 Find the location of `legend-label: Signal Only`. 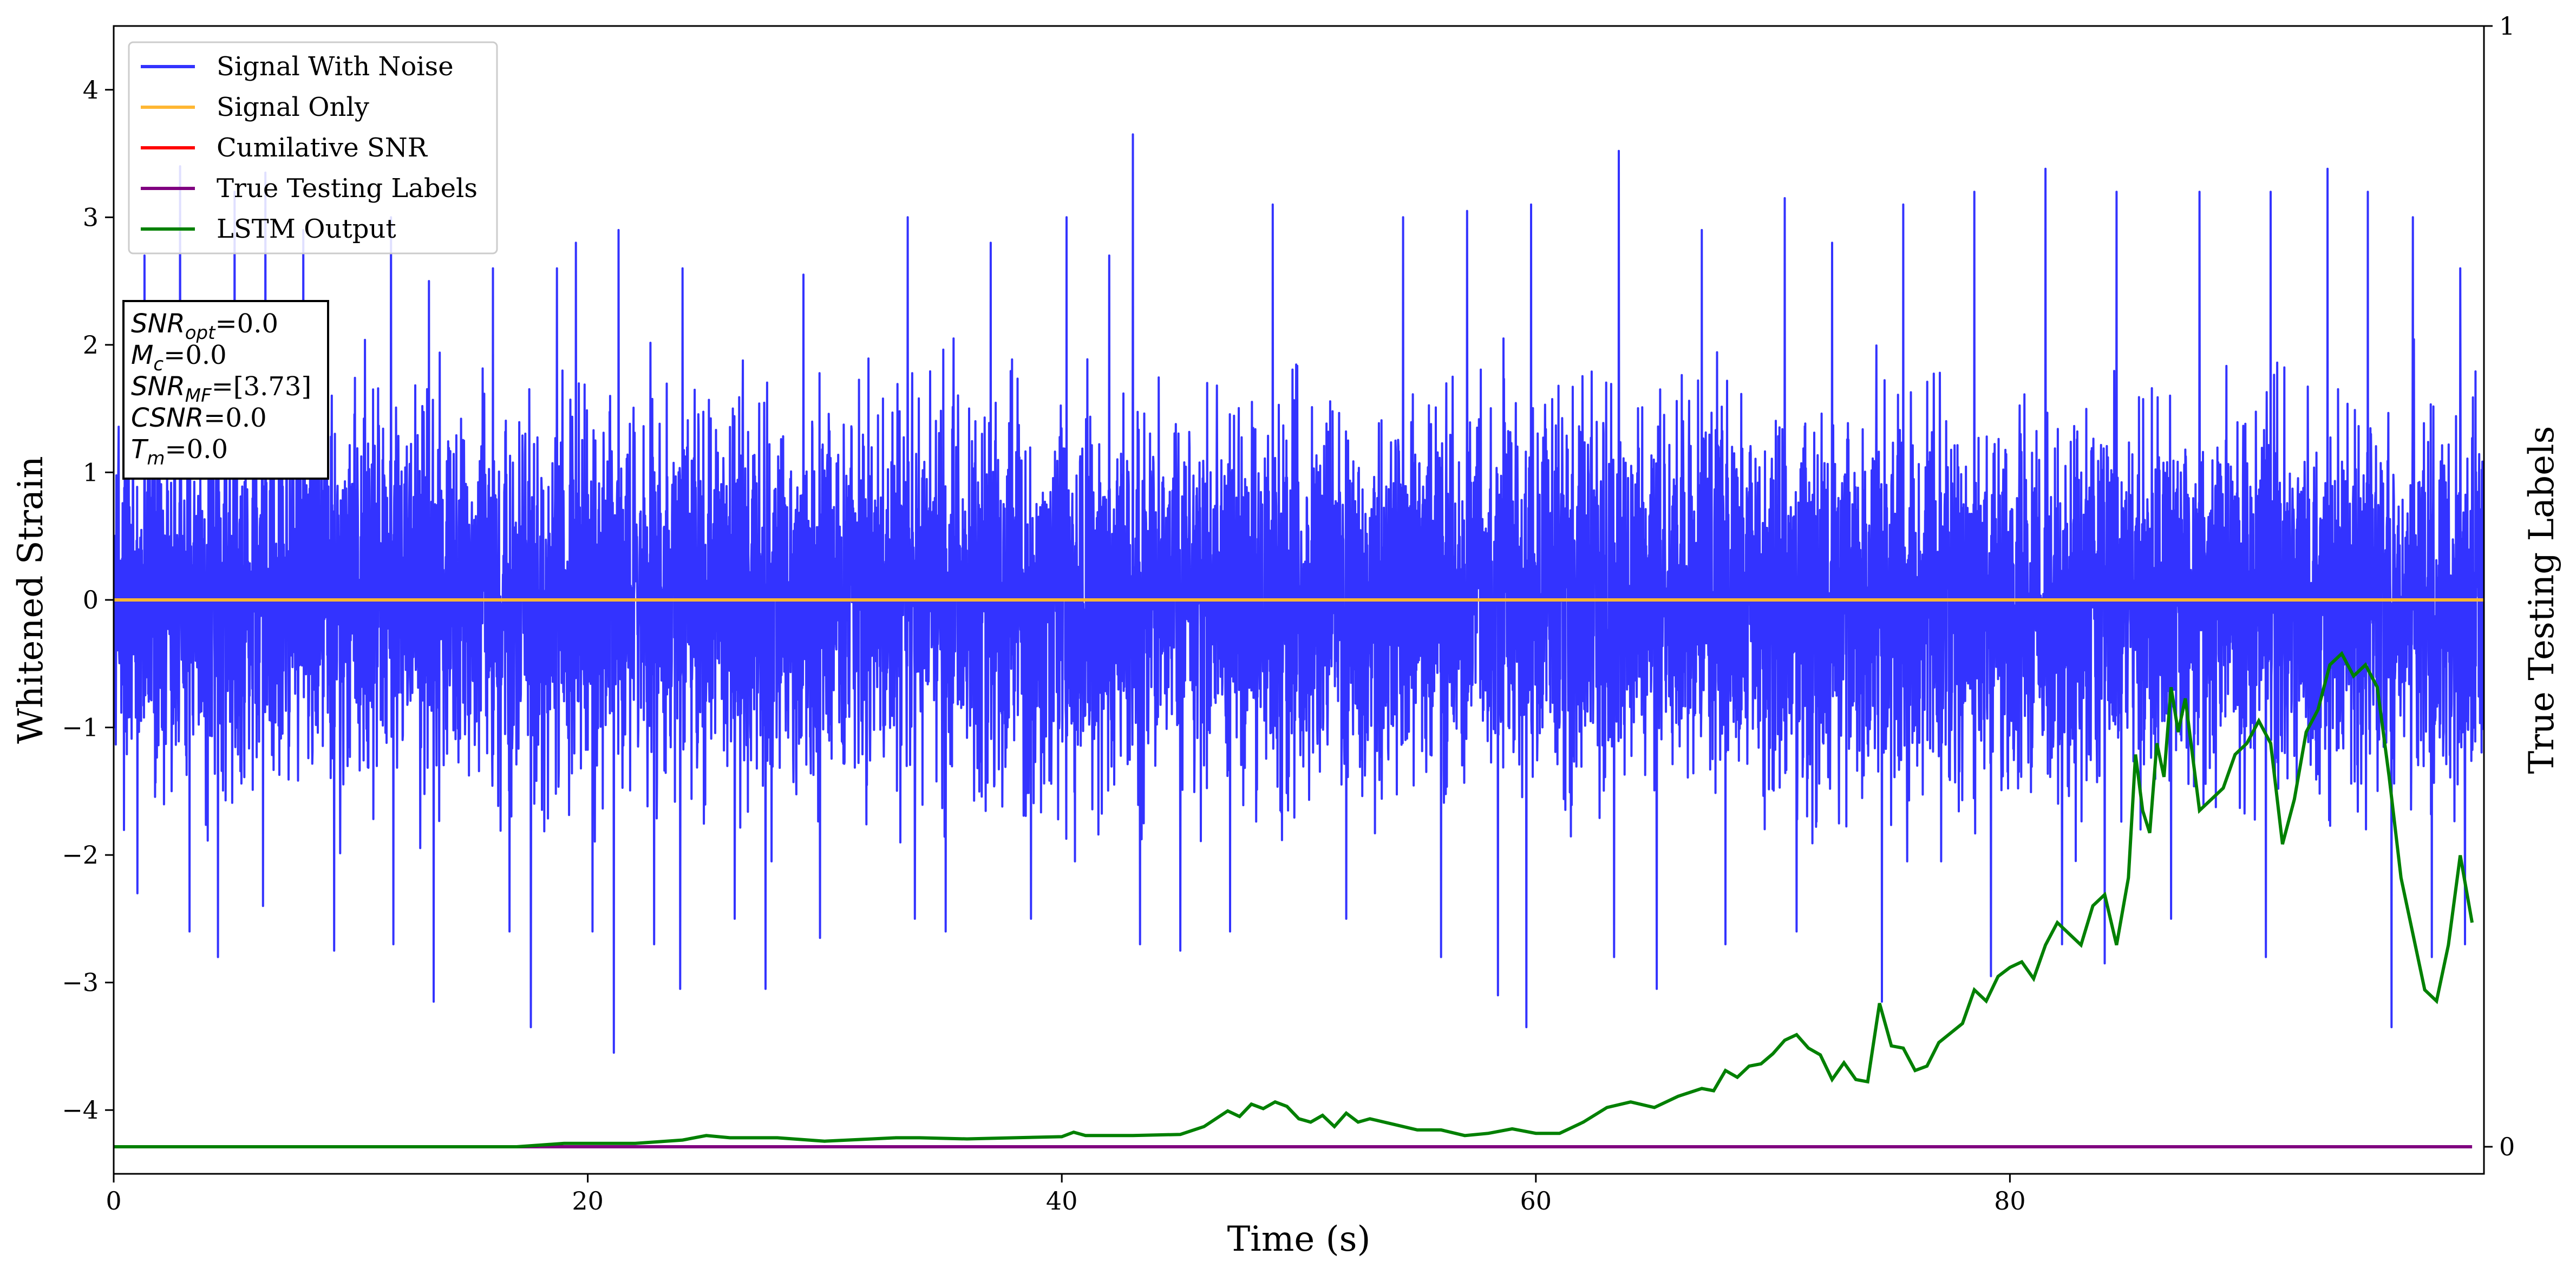

legend-label: Signal Only is located at coordinates (293, 107).